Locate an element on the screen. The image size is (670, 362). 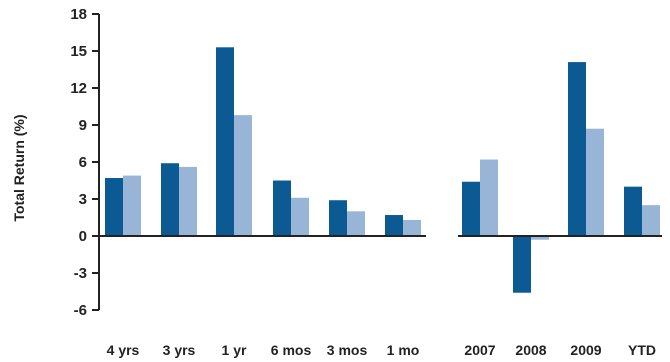
bar-1-mo-s2 is located at coordinates (412, 227).